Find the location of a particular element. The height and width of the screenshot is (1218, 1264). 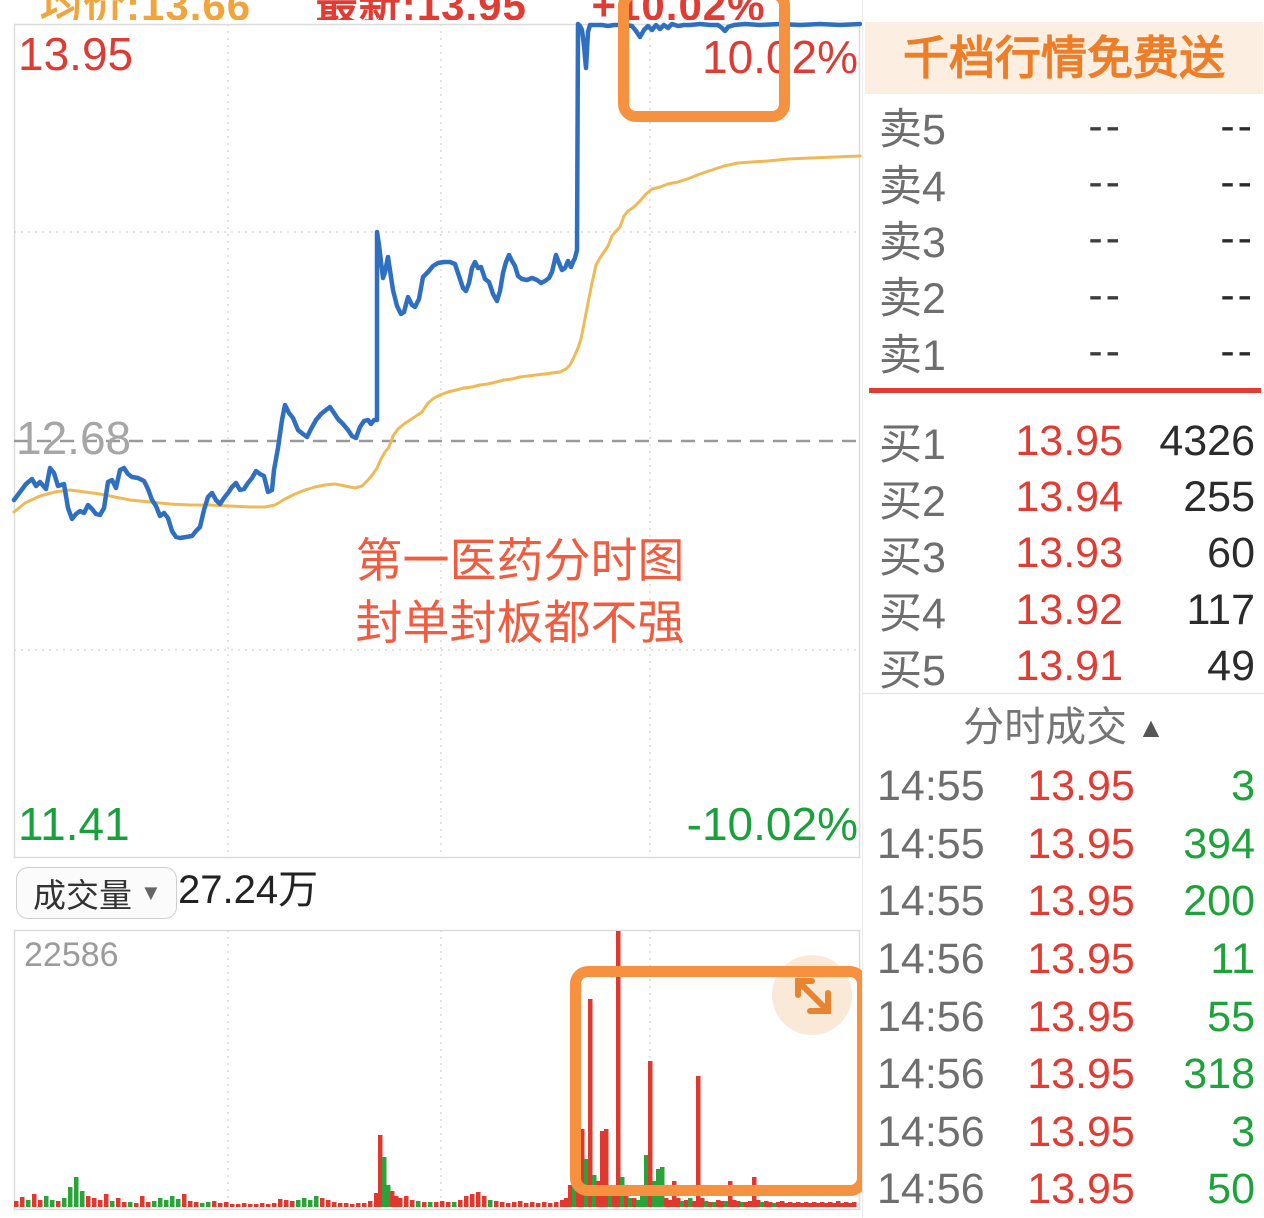

trade-volume: 318 is located at coordinates (1219, 1074).